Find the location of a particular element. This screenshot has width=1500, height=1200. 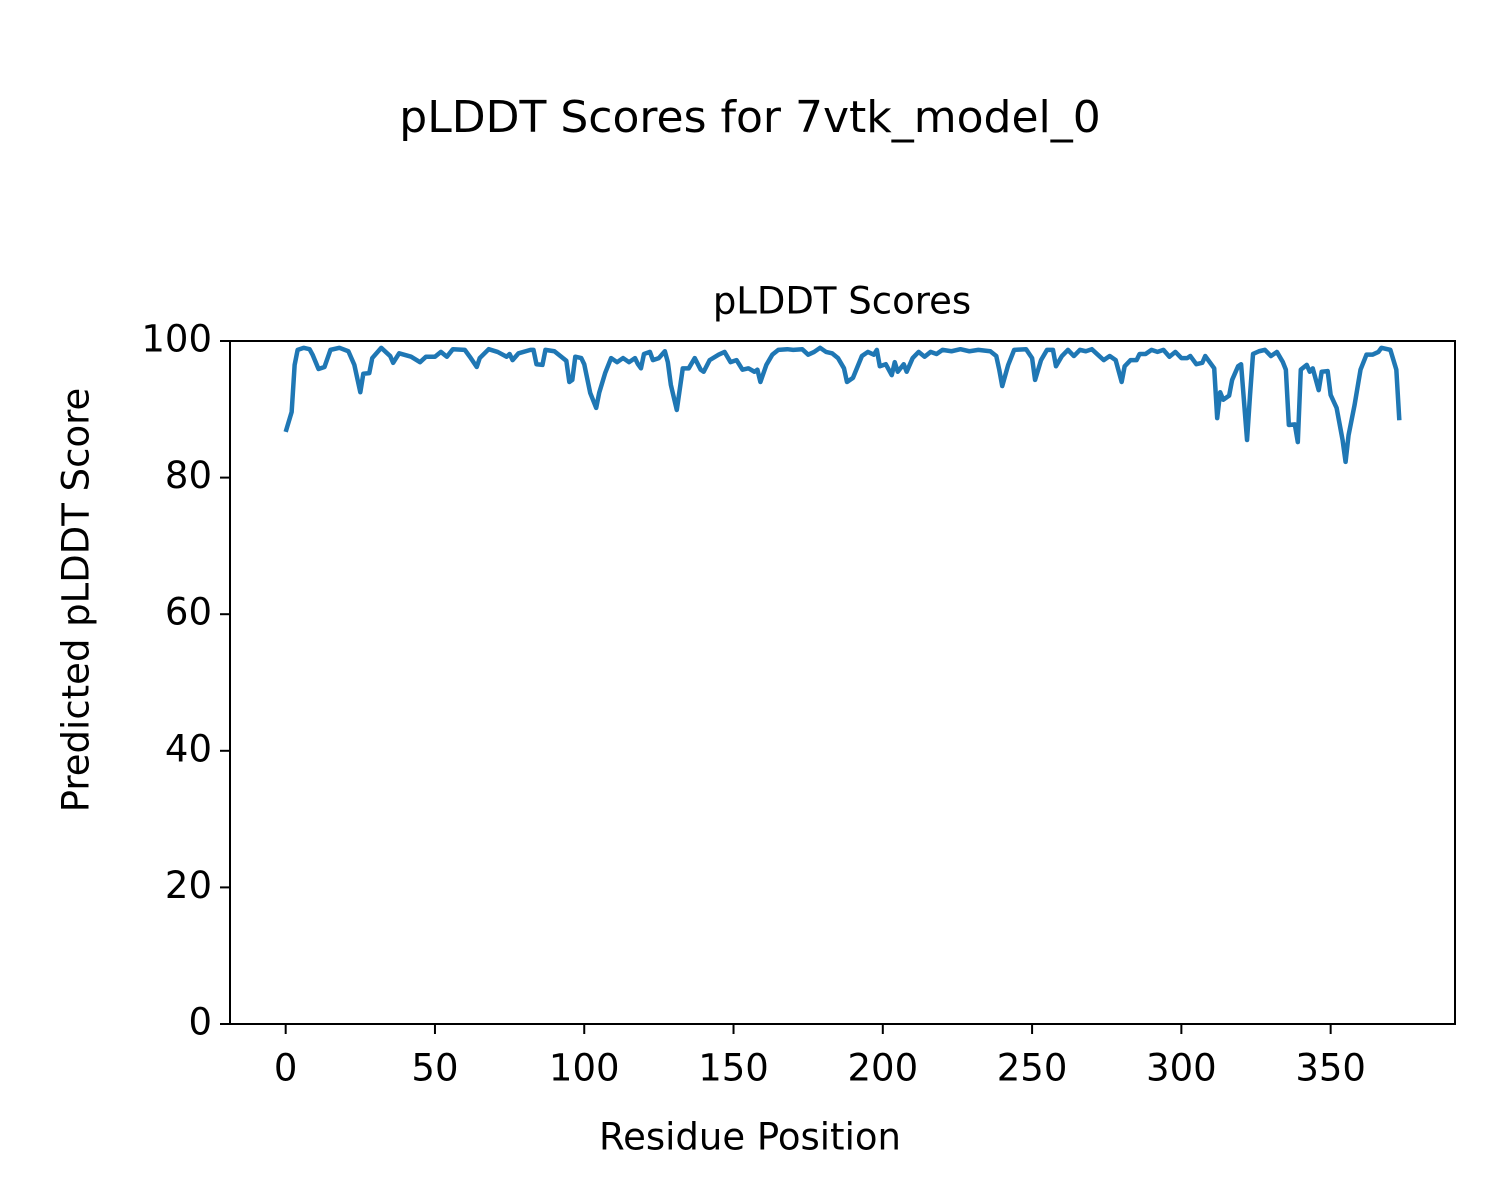

x-tick-label: 0 is located at coordinates (286, 1068).